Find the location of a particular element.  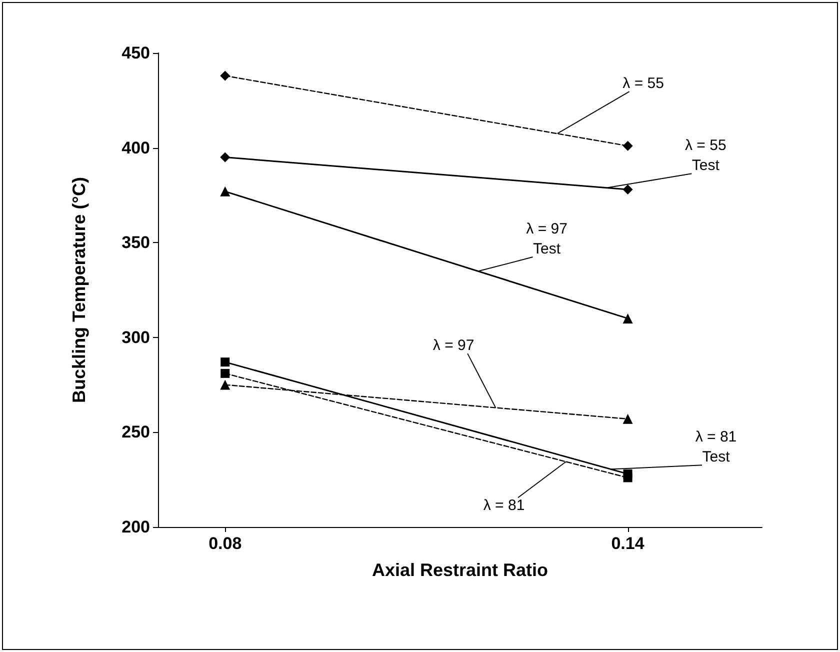

y-tick-label: 450 is located at coordinates (136, 53).